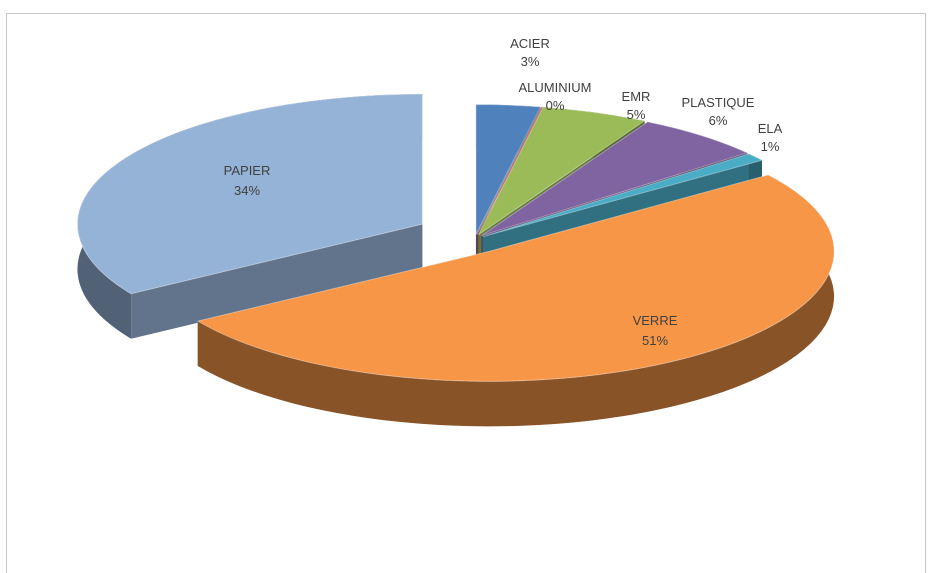 The width and height of the screenshot is (934, 573). I want to click on slice-value-label: 0%, so click(555, 105).